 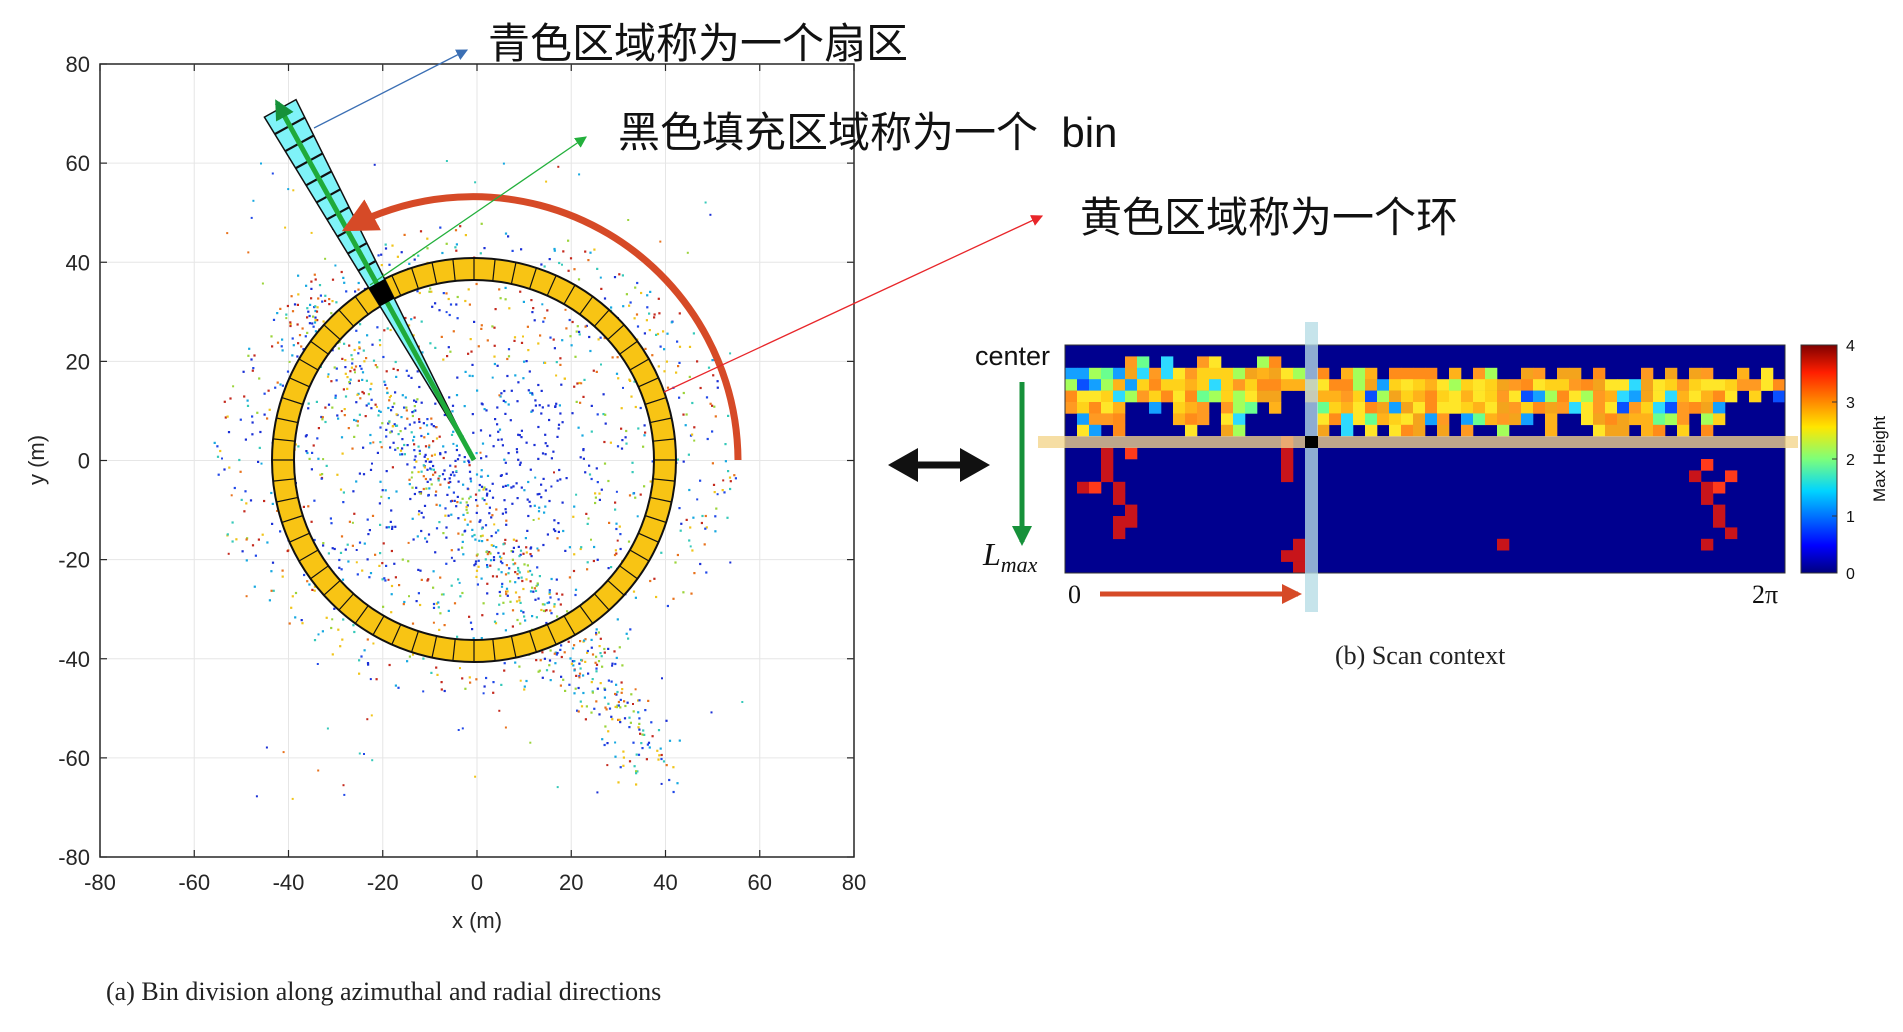 I want to click on scan-context-heatmap, so click(x=1425, y=459).